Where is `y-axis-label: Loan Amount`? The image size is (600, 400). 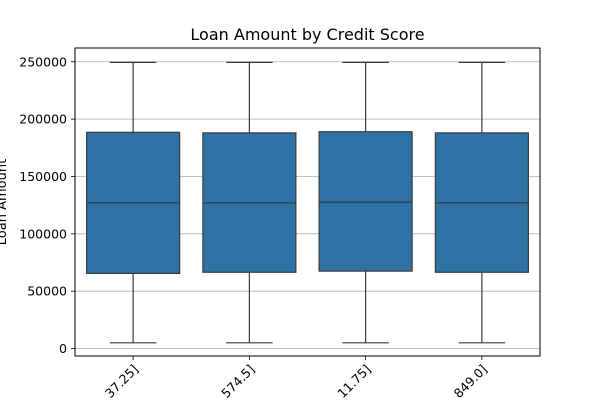
y-axis-label: Loan Amount is located at coordinates (5, 202).